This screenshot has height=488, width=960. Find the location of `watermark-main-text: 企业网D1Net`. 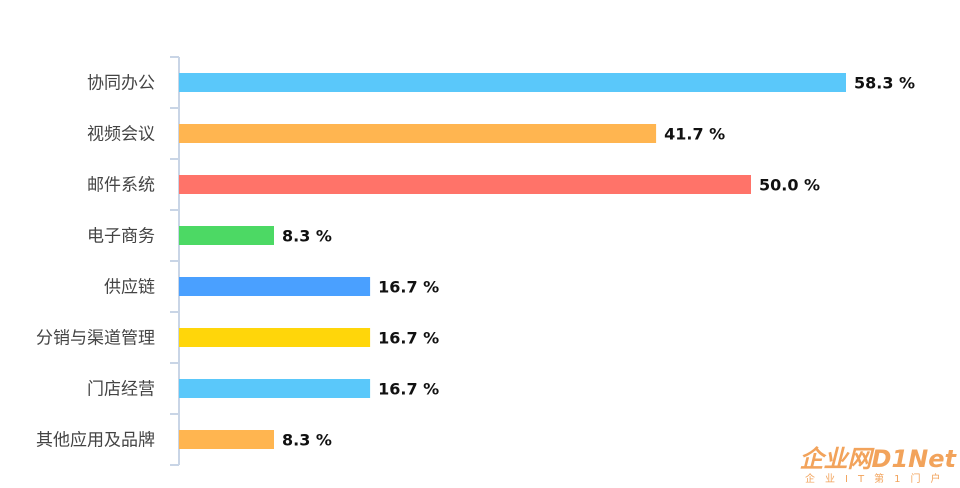

watermark-main-text: 企业网D1Net is located at coordinates (877, 459).